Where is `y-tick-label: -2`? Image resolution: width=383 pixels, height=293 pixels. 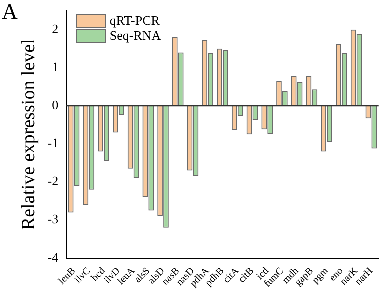
y-tick-label: -2 is located at coordinates (53, 181).